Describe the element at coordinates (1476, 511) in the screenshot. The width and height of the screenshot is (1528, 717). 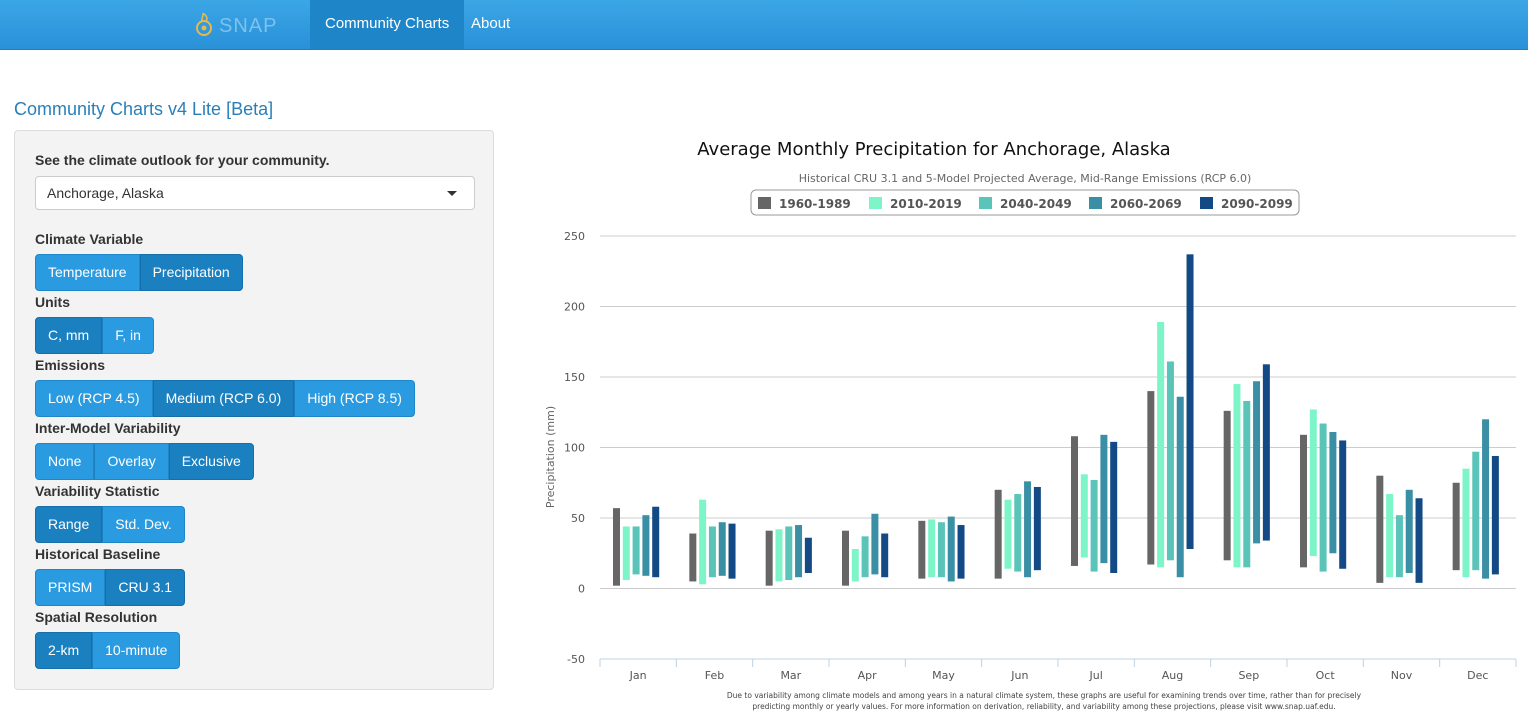
I see `bar-2040-2049-Dec` at that location.